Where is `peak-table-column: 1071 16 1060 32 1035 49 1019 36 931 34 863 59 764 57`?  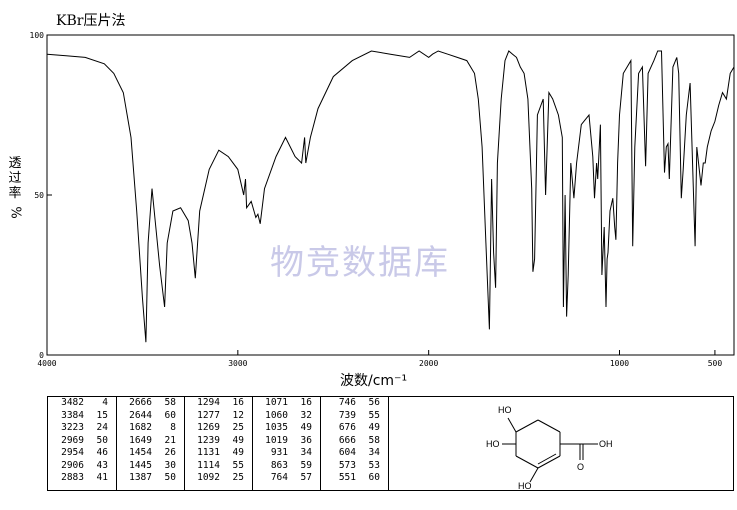
peak-table-column: 1071 16 1060 32 1035 49 1019 36 931 34 863 59 764 57 is located at coordinates (286, 443).